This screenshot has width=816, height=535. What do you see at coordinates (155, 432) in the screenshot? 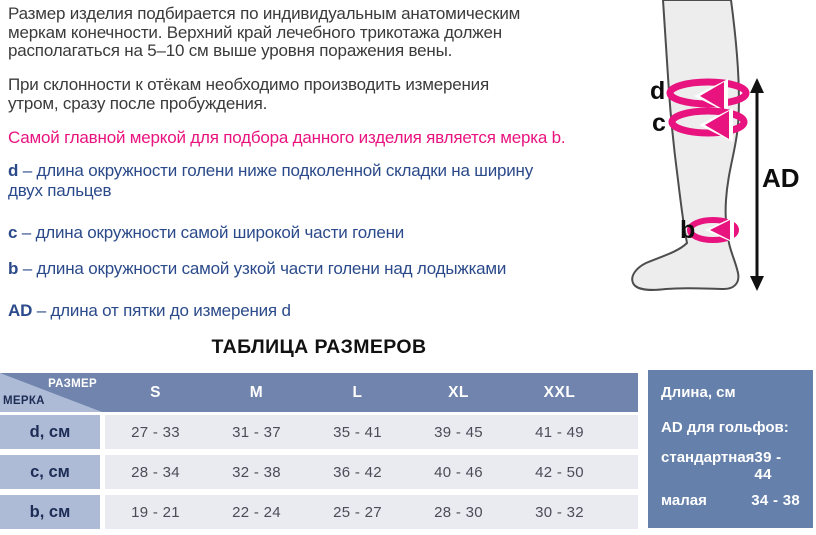
I see `cell-d-s: 27 - 33` at bounding box center [155, 432].